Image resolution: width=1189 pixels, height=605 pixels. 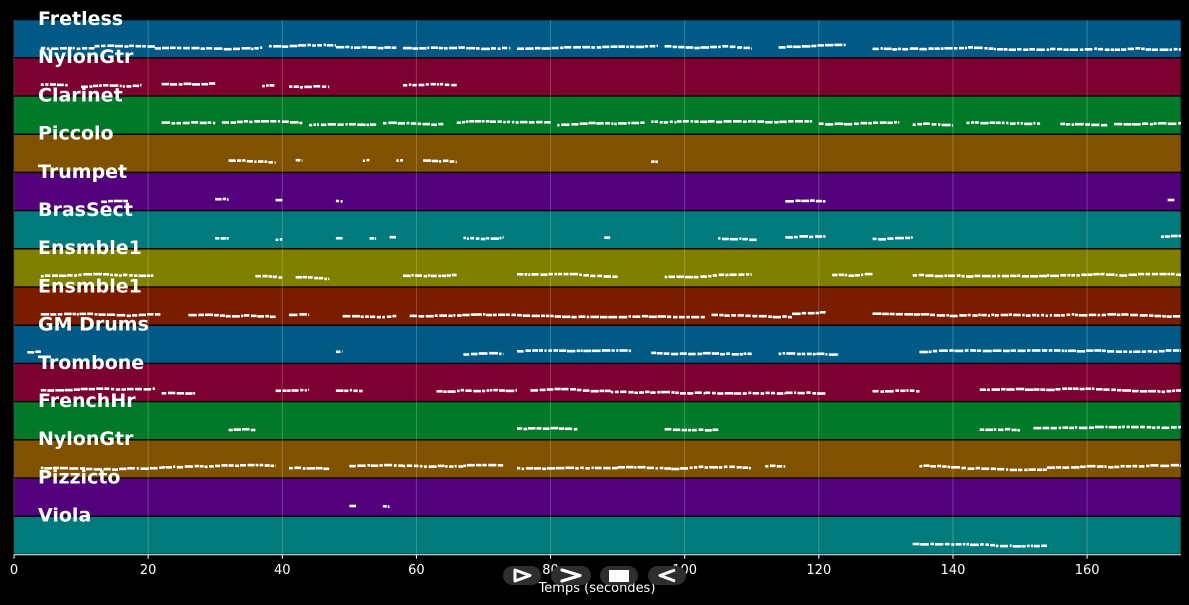 What do you see at coordinates (571, 575) in the screenshot?
I see `forward-button` at bounding box center [571, 575].